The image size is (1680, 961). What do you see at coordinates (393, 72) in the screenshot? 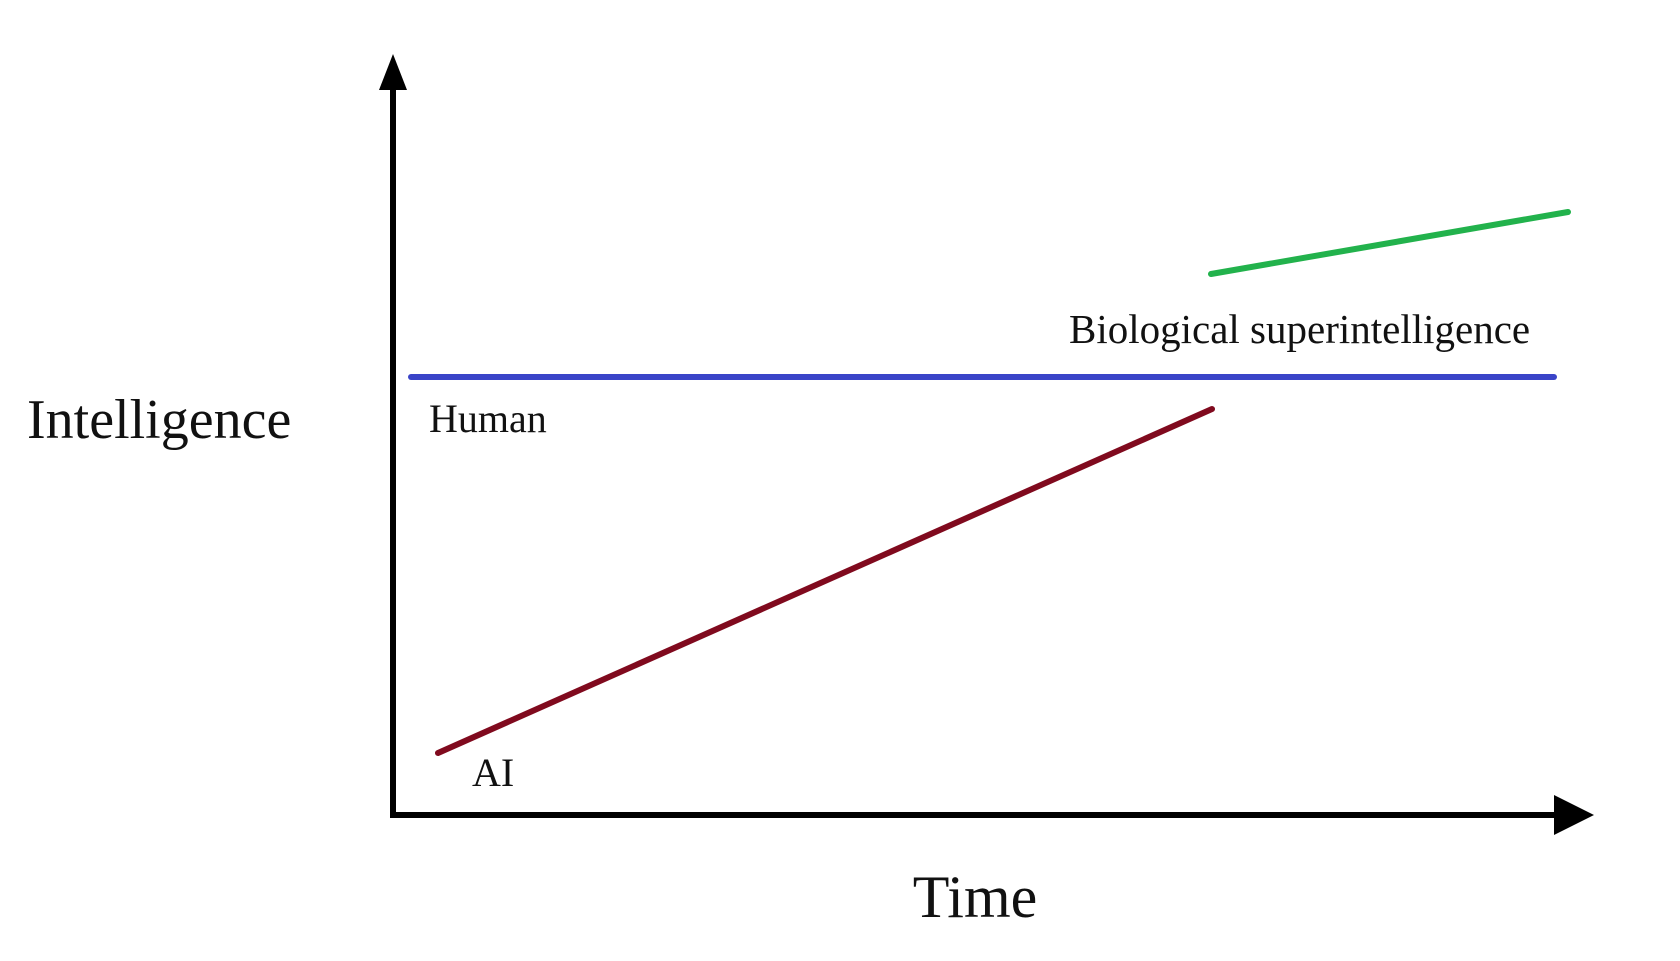
I see `y-axis-arrow` at bounding box center [393, 72].